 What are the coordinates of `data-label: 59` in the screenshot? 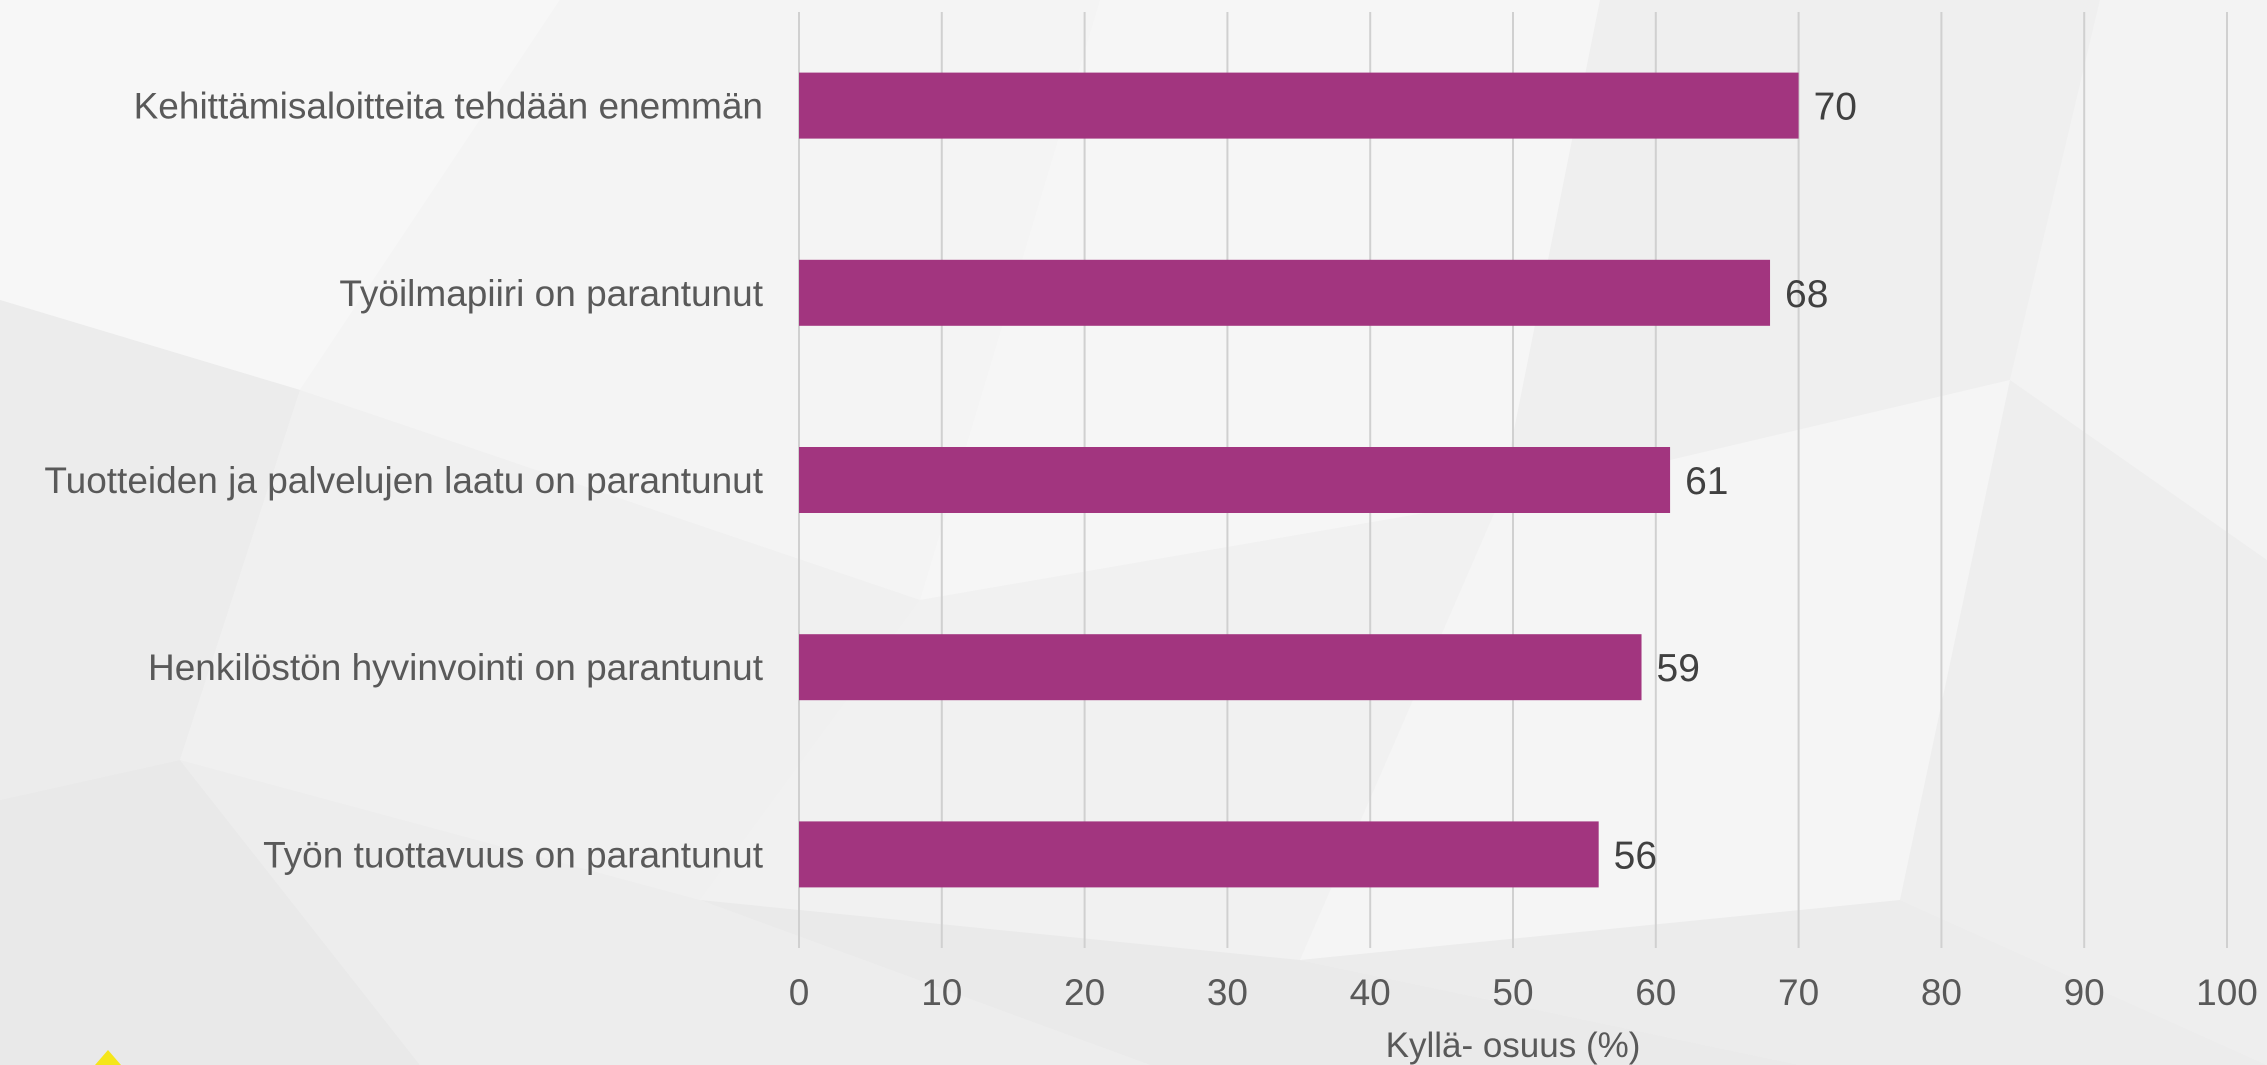 It's located at (1678, 668).